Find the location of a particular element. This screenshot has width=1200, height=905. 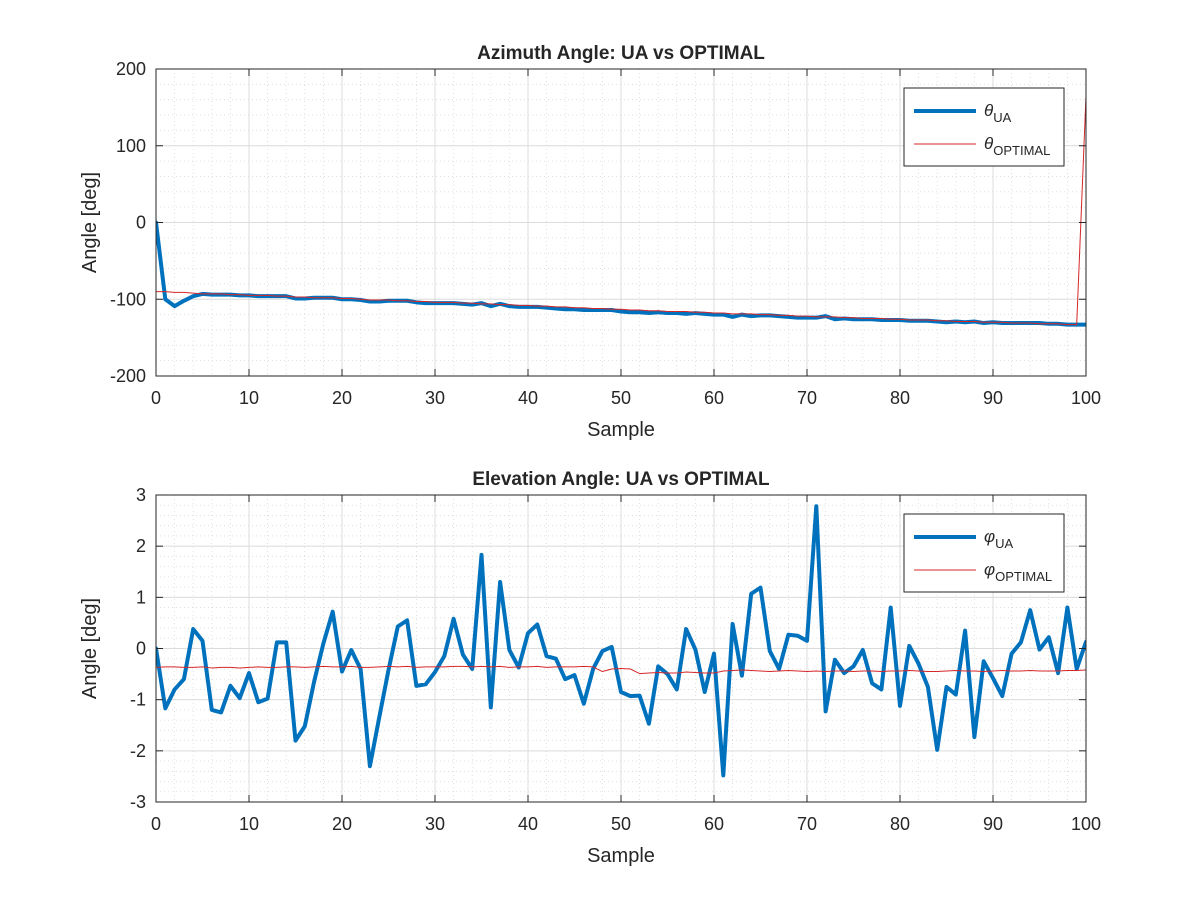

y-tick-label: 3 is located at coordinates (141, 495).